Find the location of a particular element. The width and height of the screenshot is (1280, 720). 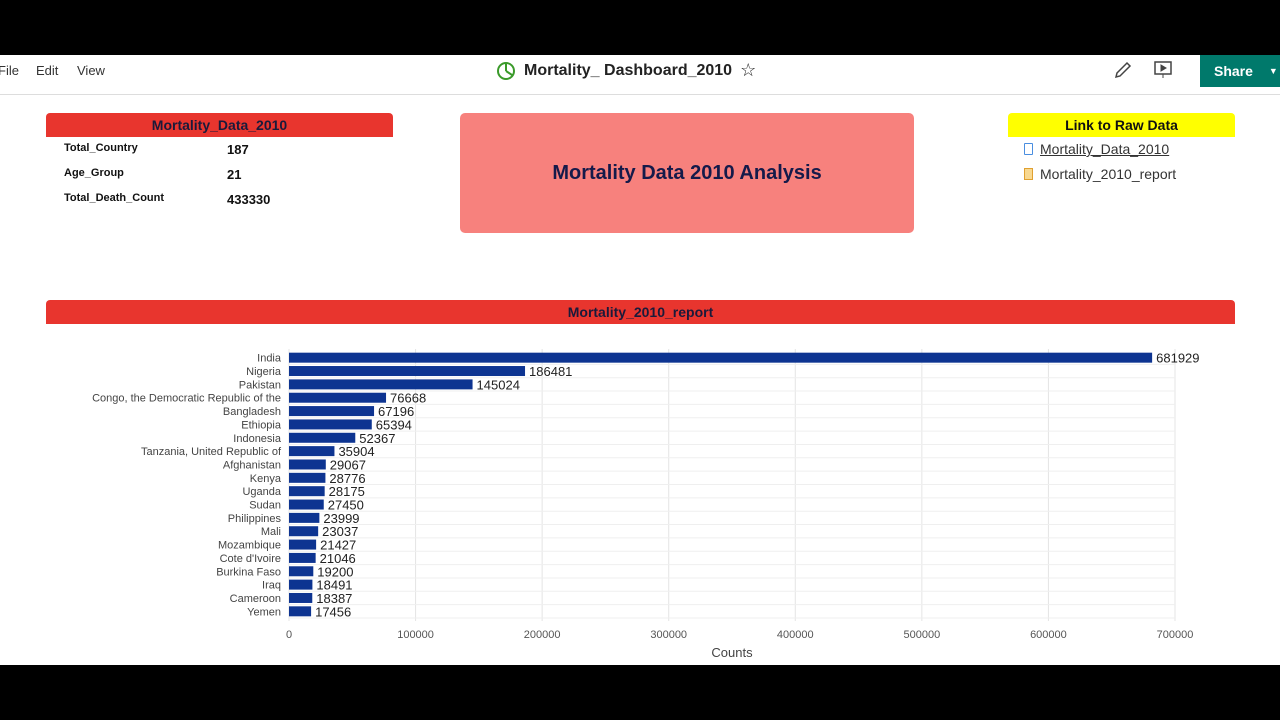

sheet-icon is located at coordinates (1028, 149).